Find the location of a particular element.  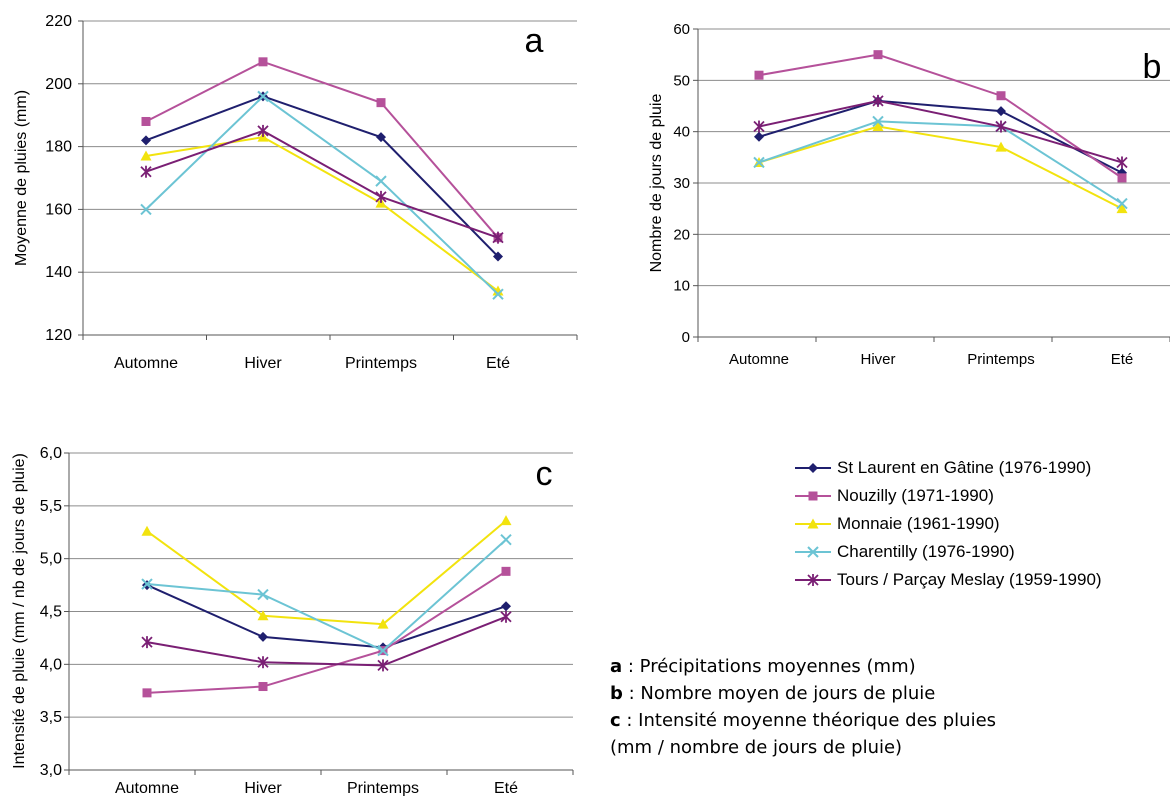

panel-letter-b: b is located at coordinates (1152, 67).